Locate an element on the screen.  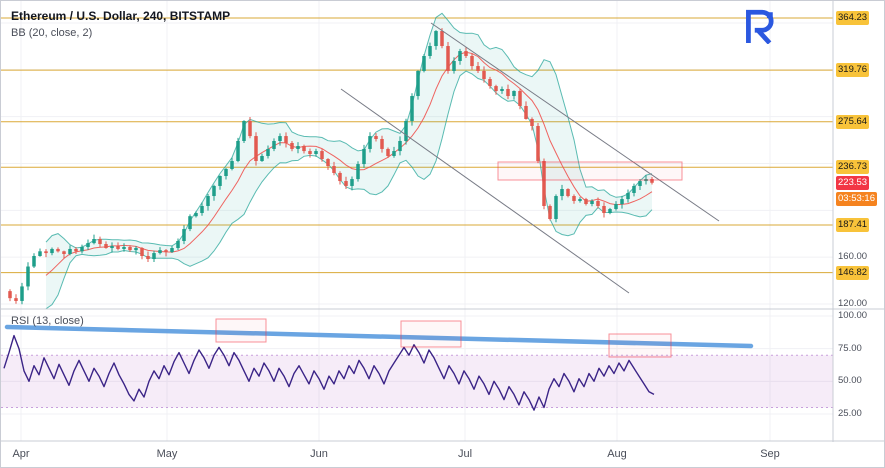
broker-logo-icon is located at coordinates (760, 27).